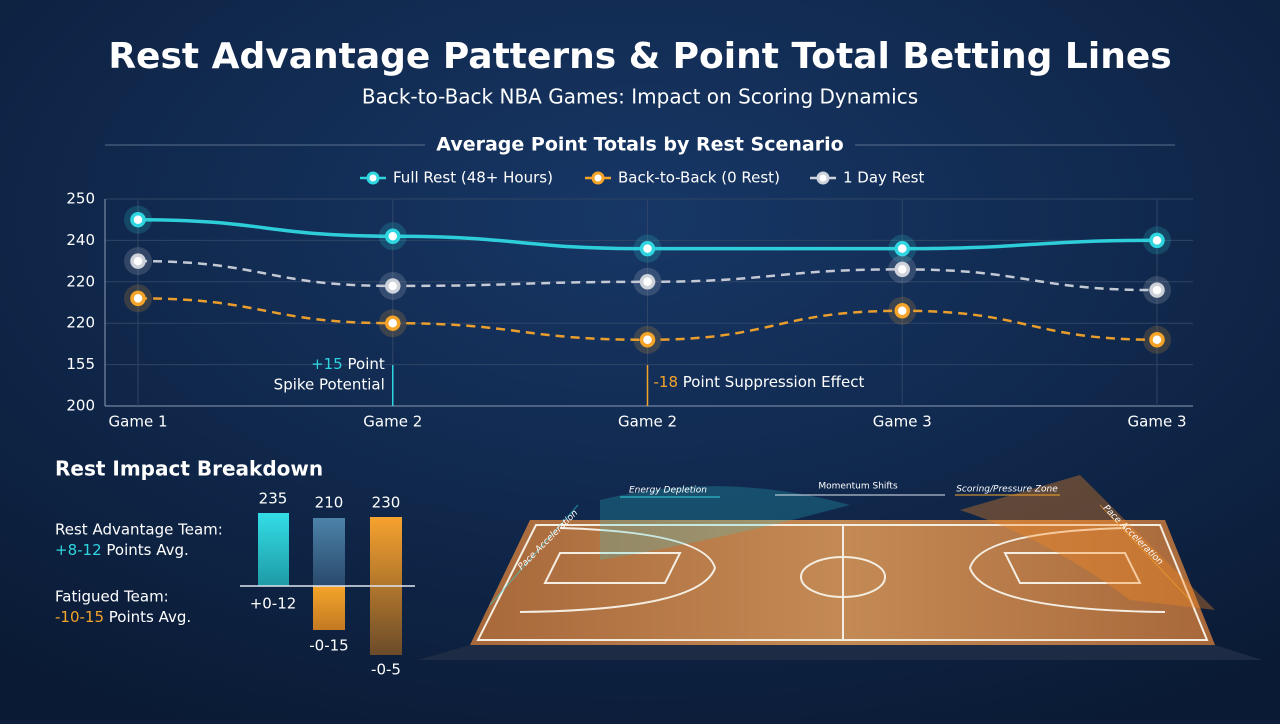  What do you see at coordinates (80, 240) in the screenshot?
I see `y-tick-label: 240` at bounding box center [80, 240].